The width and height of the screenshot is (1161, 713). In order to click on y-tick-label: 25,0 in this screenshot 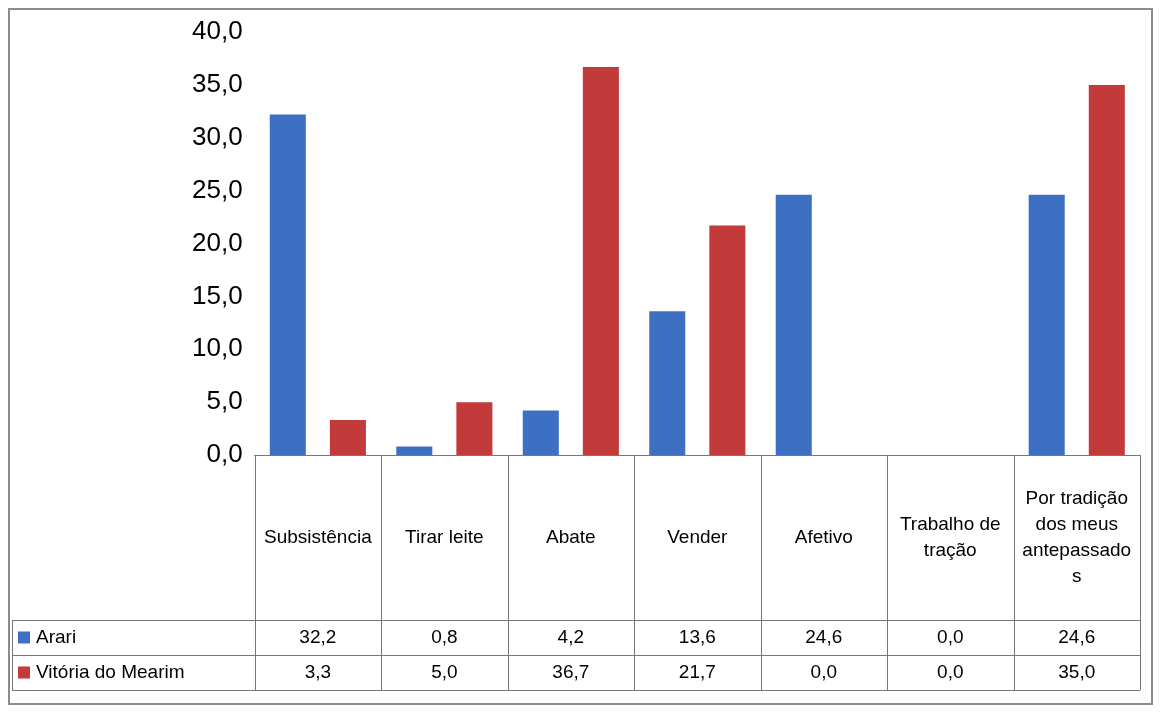, I will do `click(217, 188)`.